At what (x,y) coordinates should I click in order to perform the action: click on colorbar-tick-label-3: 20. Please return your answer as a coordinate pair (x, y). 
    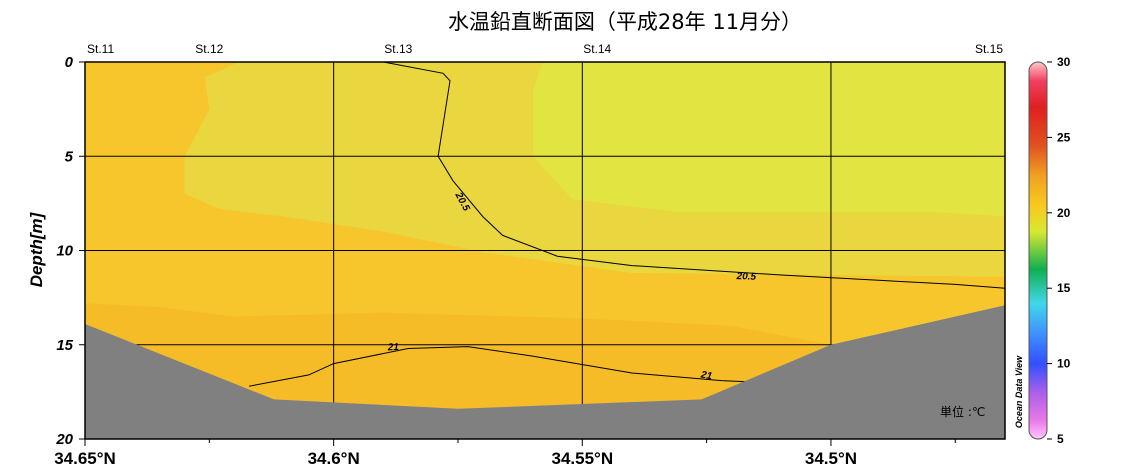
    Looking at the image, I should click on (1064, 213).